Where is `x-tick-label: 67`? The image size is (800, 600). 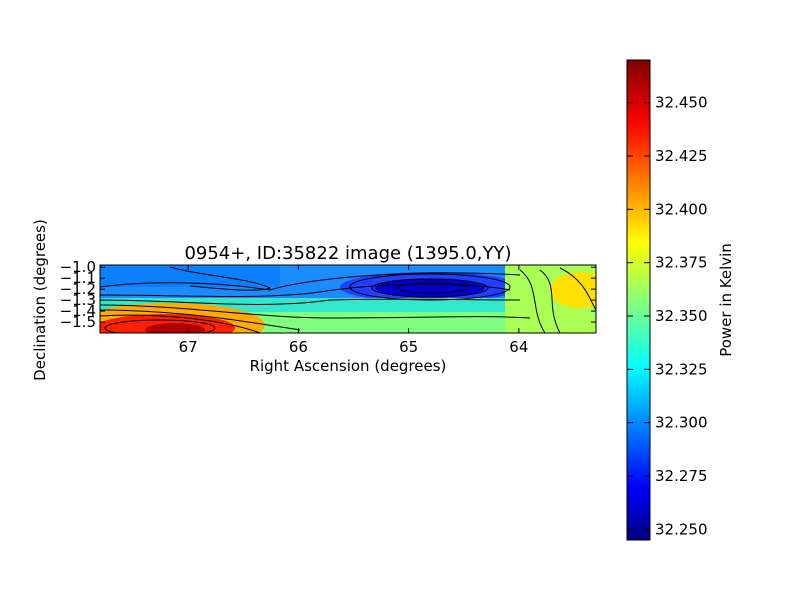
x-tick-label: 67 is located at coordinates (188, 347).